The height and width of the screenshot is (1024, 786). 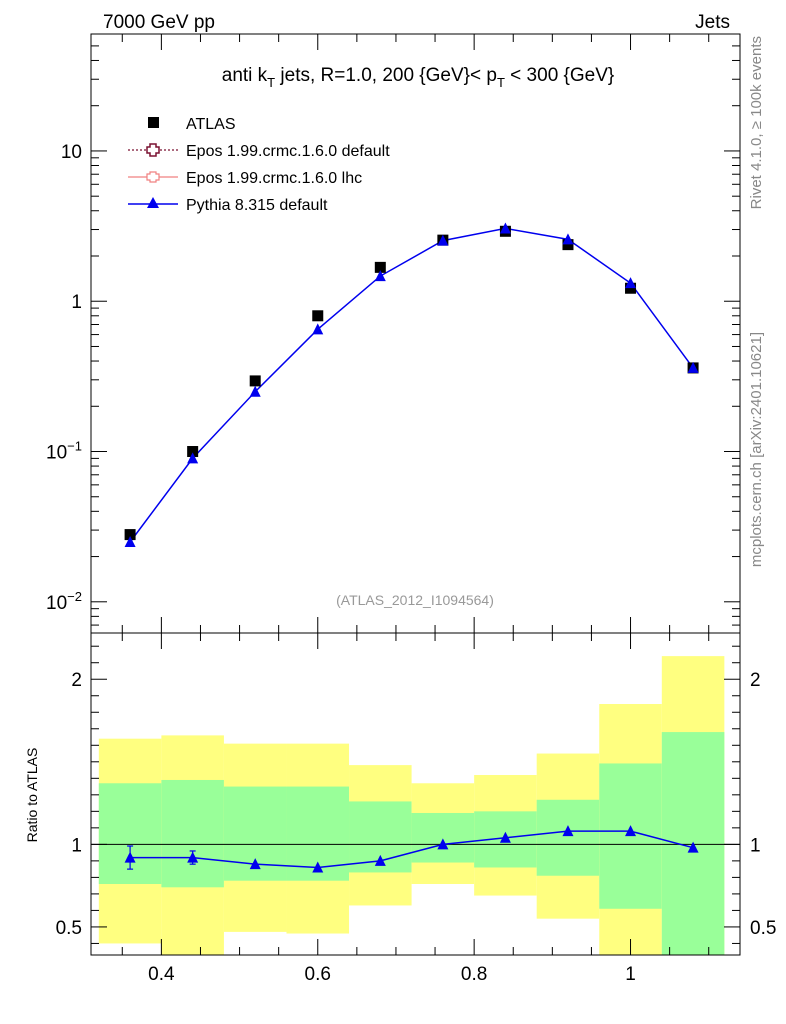 I want to click on ratio-y-tick-label-left: 1, so click(x=76, y=845).